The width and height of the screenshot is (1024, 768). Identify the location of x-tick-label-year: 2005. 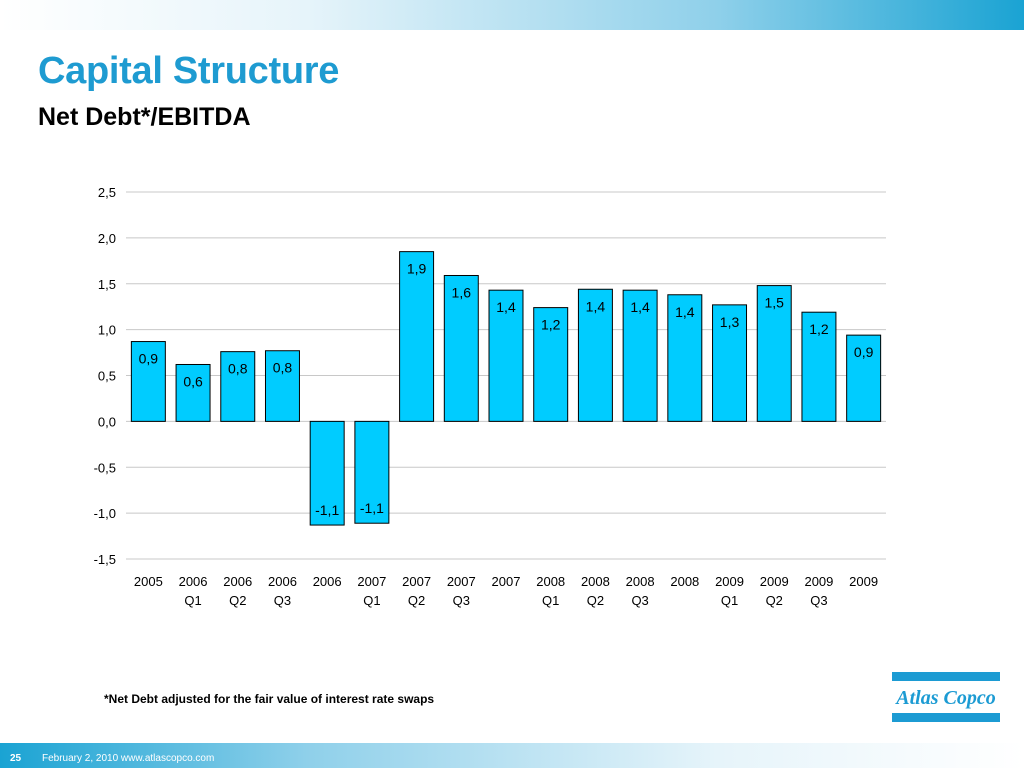
(148, 581).